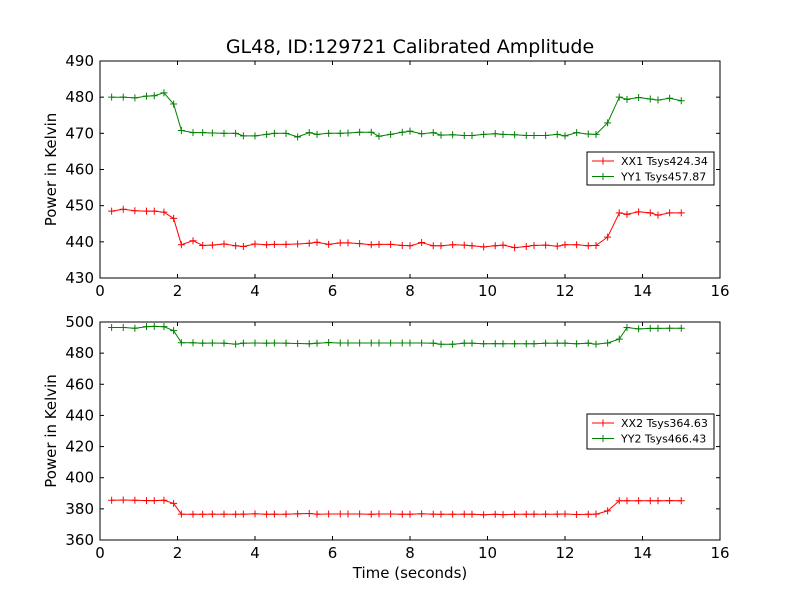 This screenshot has height=600, width=800. Describe the element at coordinates (79, 353) in the screenshot. I see `y-tick-label: 480` at that location.